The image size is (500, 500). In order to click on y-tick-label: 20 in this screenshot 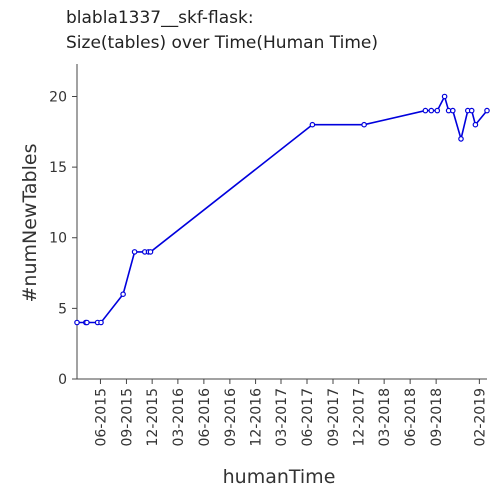, I will do `click(58, 97)`.